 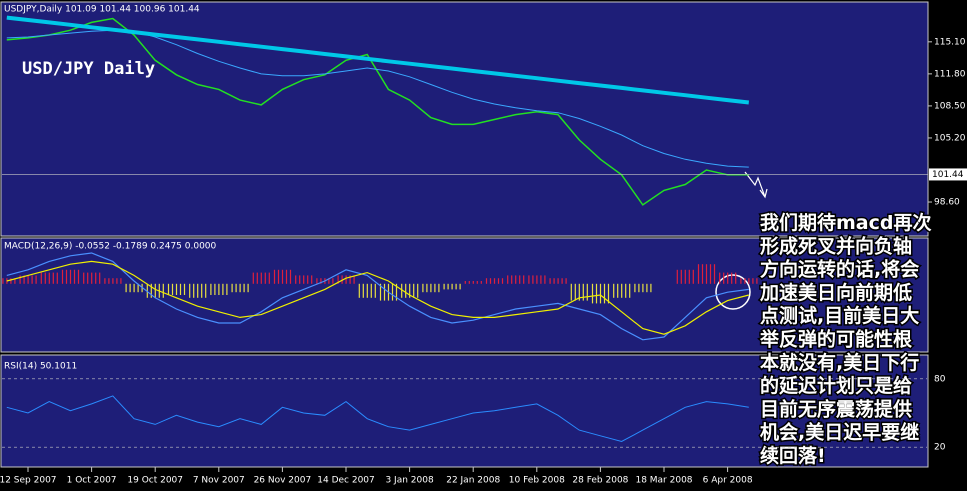 What do you see at coordinates (793, 455) in the screenshot?
I see `note-line: 续回落!` at bounding box center [793, 455].